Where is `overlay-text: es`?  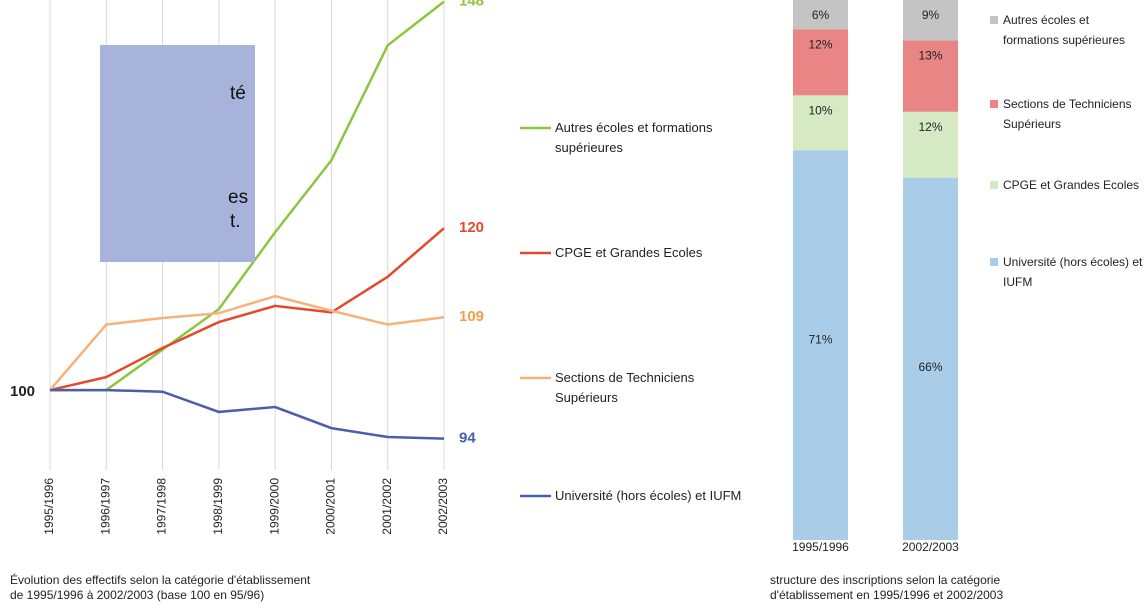
overlay-text: es is located at coordinates (238, 197).